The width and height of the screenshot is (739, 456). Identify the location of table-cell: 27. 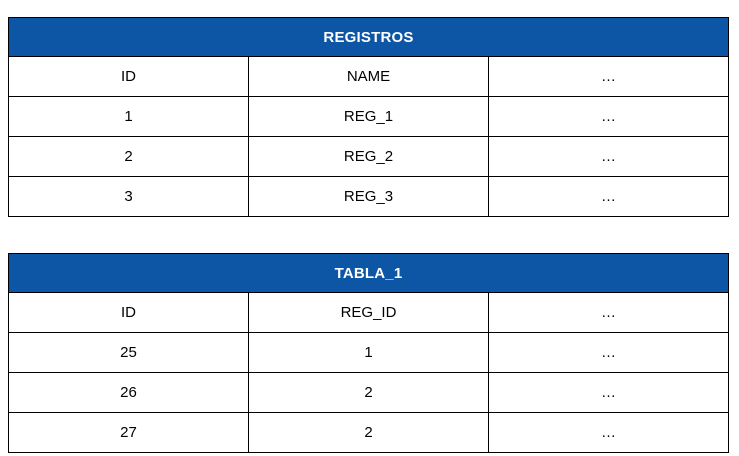
(128, 432).